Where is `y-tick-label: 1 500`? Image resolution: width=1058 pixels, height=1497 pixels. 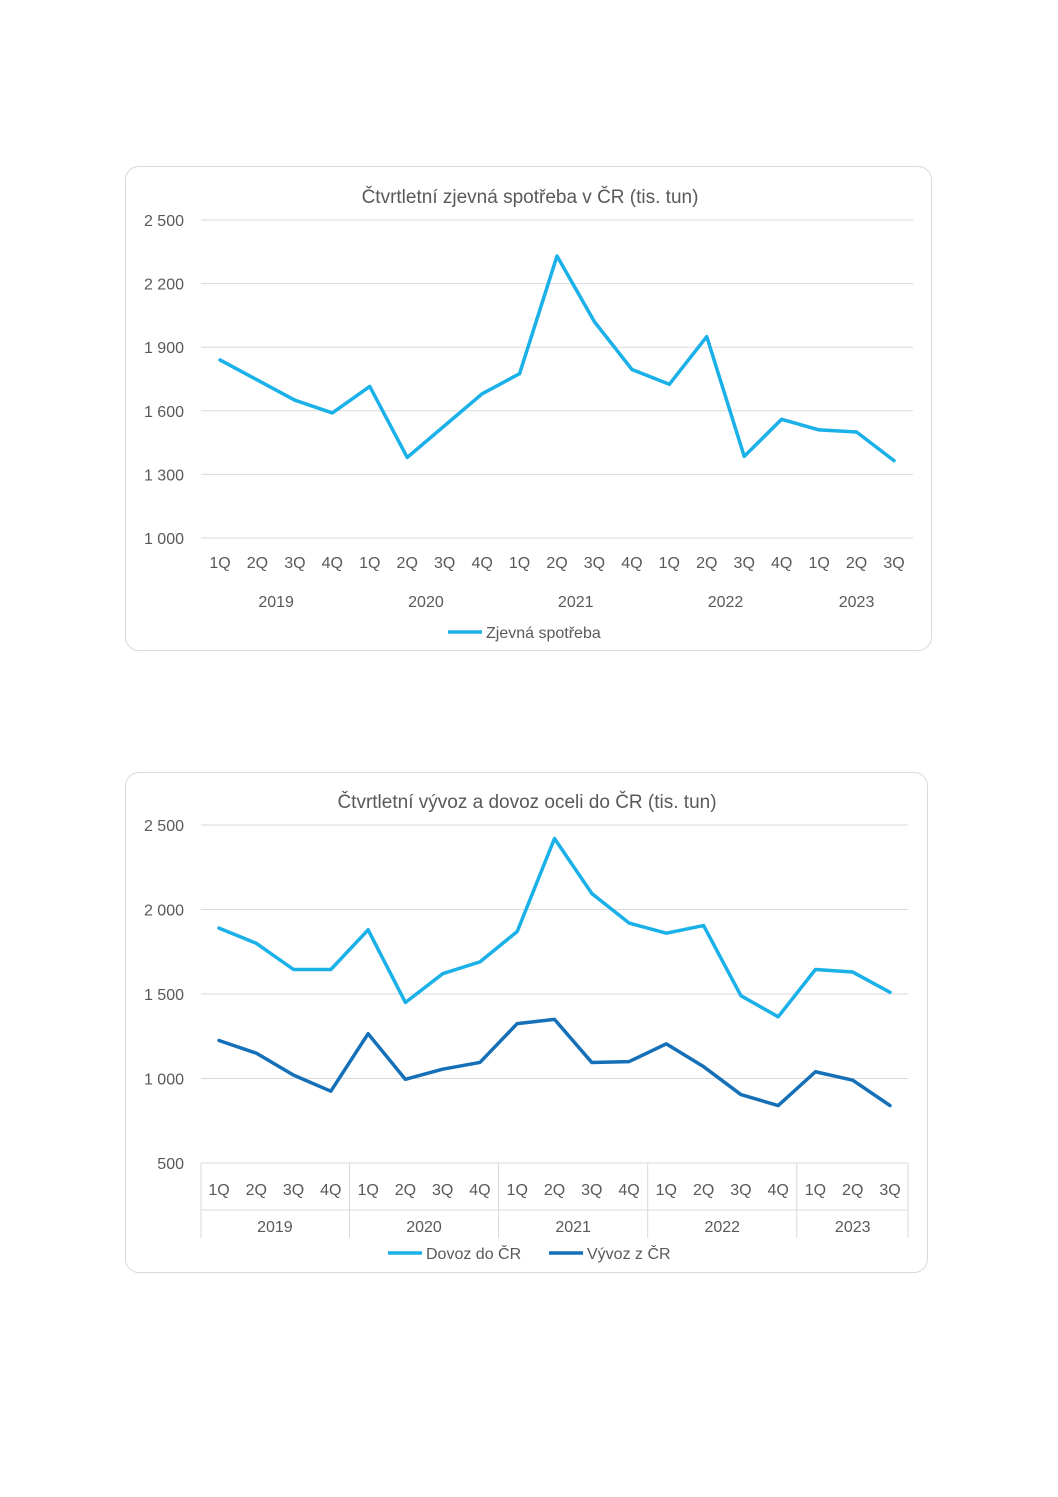 y-tick-label: 1 500 is located at coordinates (164, 995).